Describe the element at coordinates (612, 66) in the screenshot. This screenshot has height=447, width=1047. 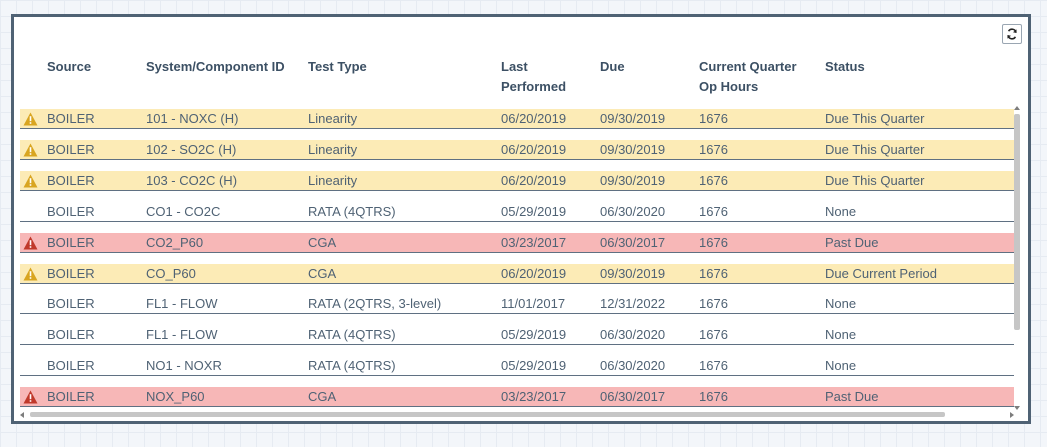
I see `column-header-due: Due` at that location.